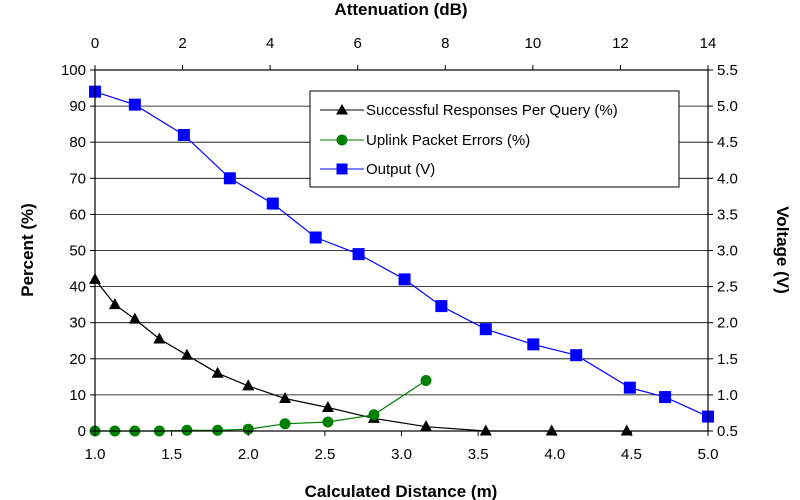 The height and width of the screenshot is (500, 800). I want to click on y-right-tick-label: 4.5, so click(727, 142).